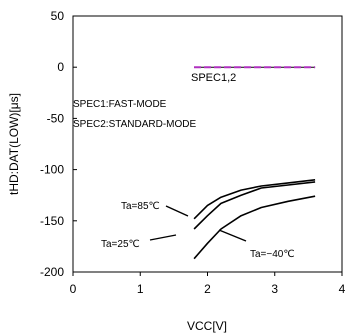 The height and width of the screenshot is (336, 349). I want to click on x-axis-ticks: 0 1 2 3 4, so click(208, 284).